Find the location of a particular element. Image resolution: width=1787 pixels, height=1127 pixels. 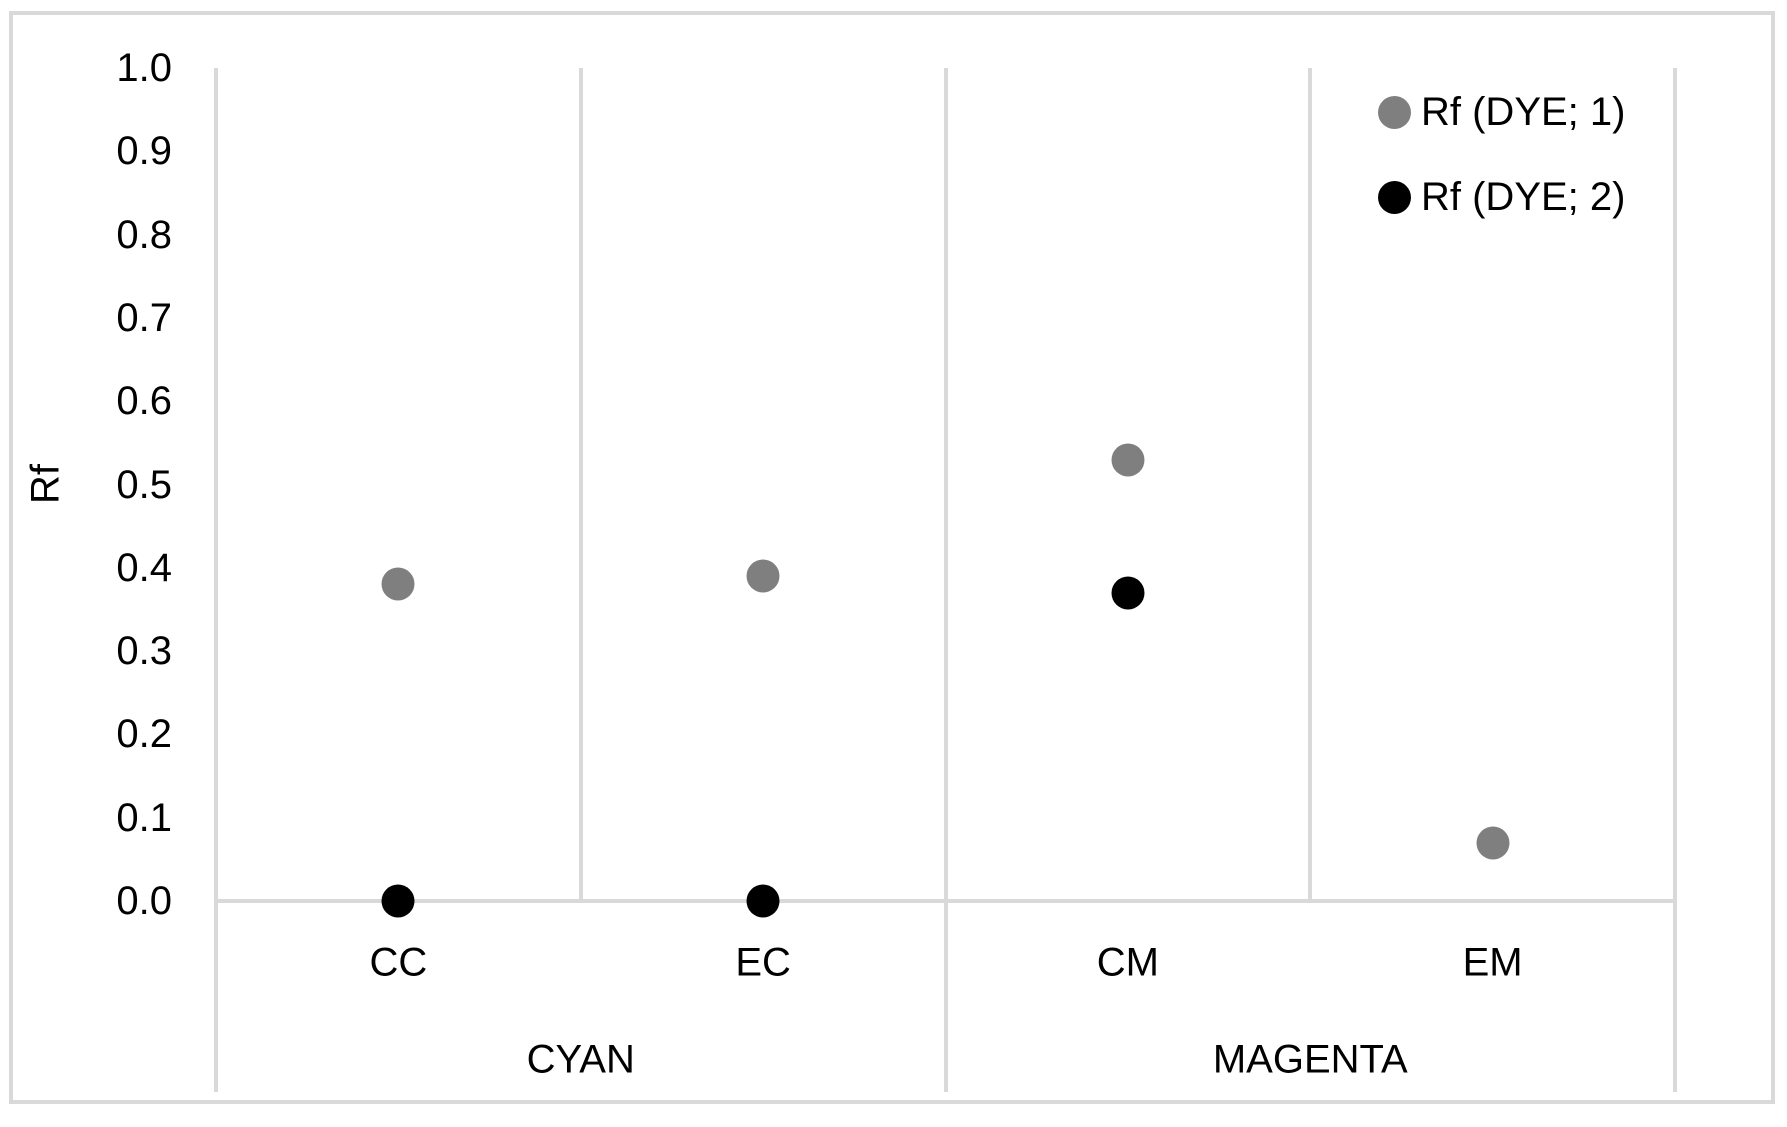

y-tick-label: 0.5 is located at coordinates (144, 484).